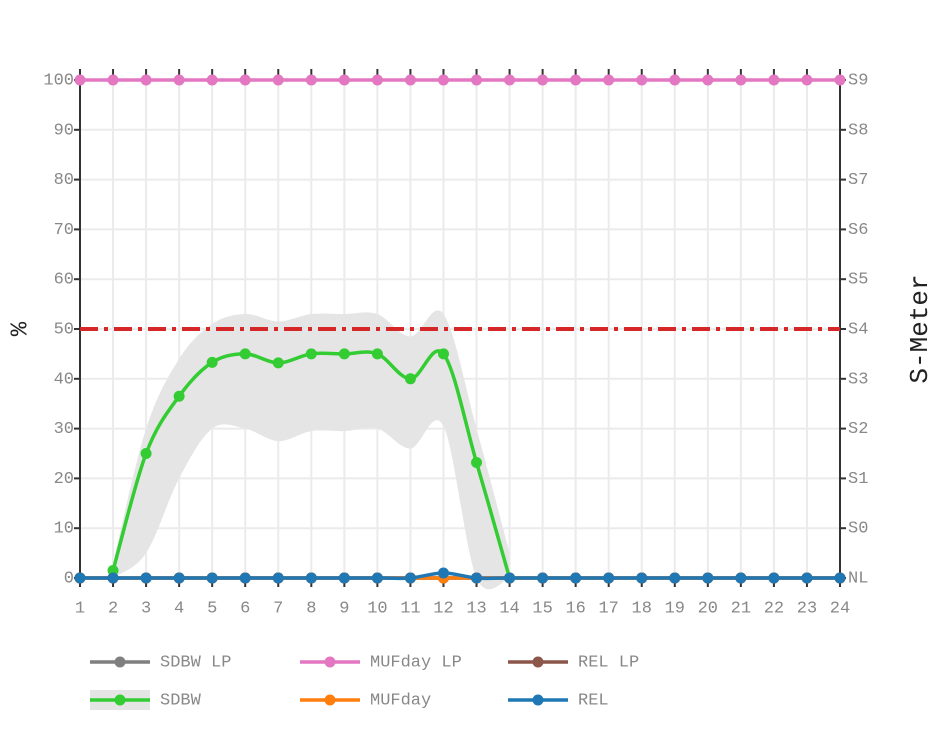 The width and height of the screenshot is (940, 752). What do you see at coordinates (608, 662) in the screenshot?
I see `legend-label: REL LP` at bounding box center [608, 662].